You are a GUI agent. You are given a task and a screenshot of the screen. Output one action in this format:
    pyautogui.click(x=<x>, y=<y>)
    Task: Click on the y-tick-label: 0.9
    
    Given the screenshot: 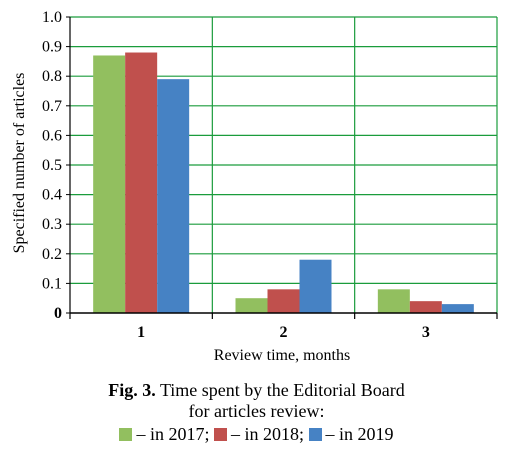 What is the action you would take?
    pyautogui.click(x=52, y=47)
    